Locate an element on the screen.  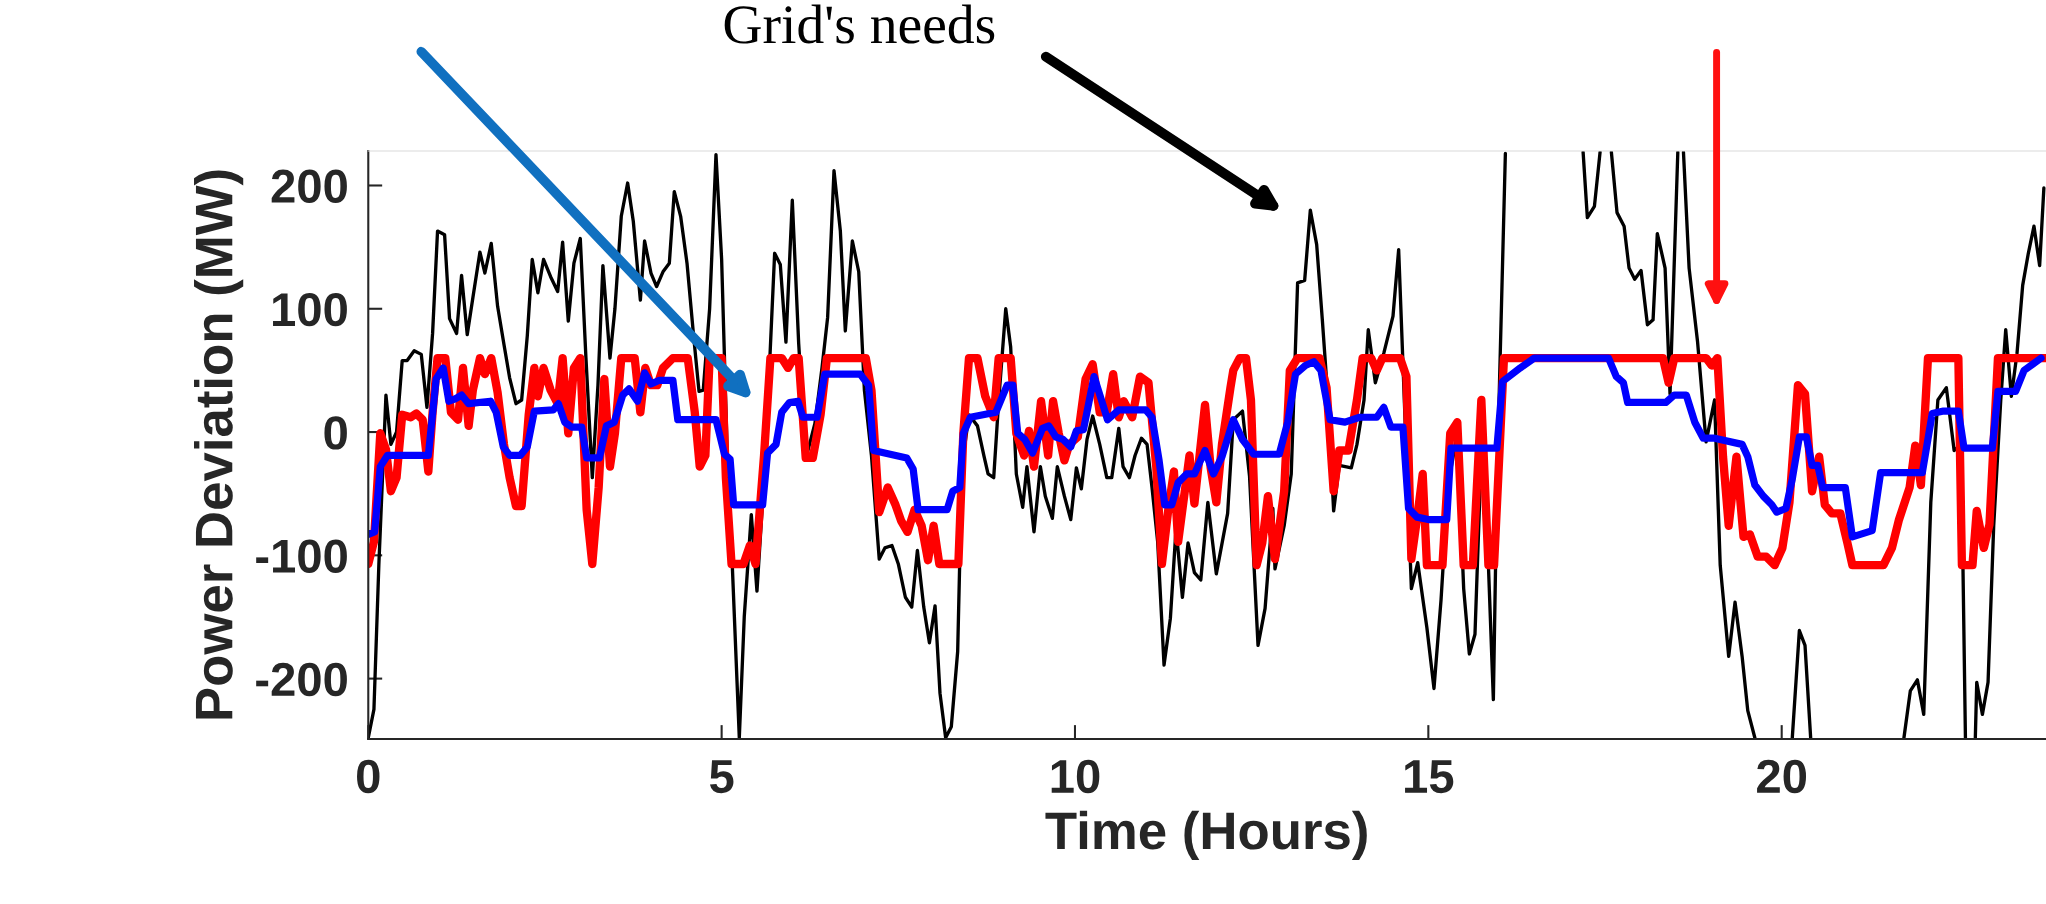
x-tick-label: 10 is located at coordinates (1075, 776).